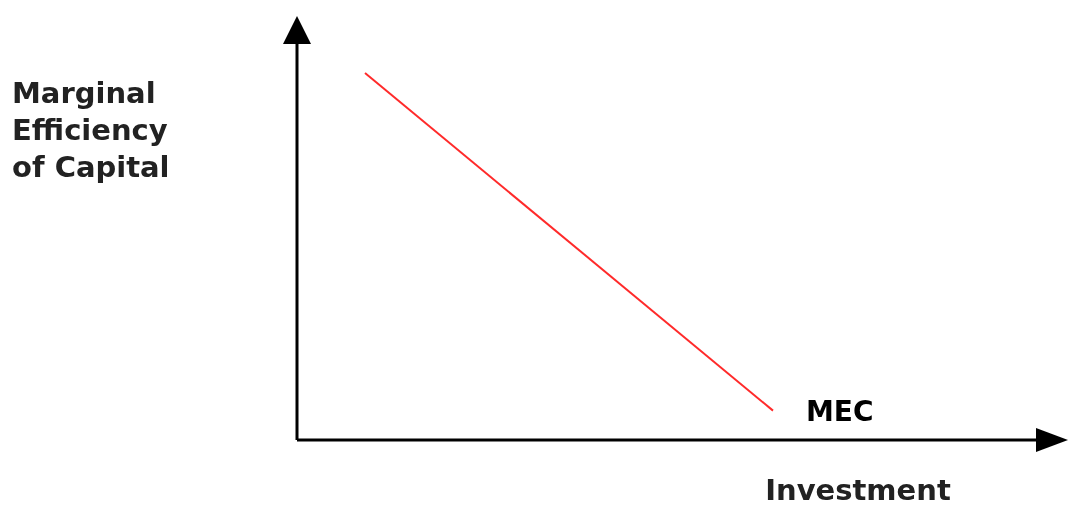 The width and height of the screenshot is (1072, 505). Describe the element at coordinates (840, 411) in the screenshot. I see `series-label: MEC` at that location.